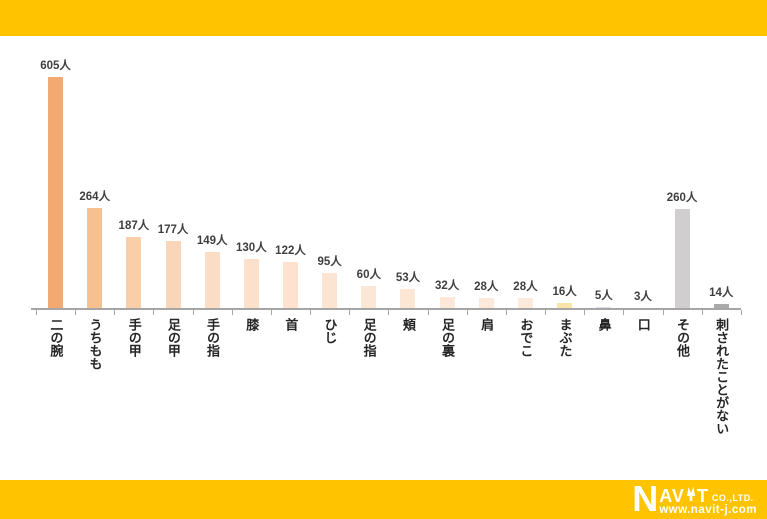  I want to click on category-label: 足の指, so click(369, 337).